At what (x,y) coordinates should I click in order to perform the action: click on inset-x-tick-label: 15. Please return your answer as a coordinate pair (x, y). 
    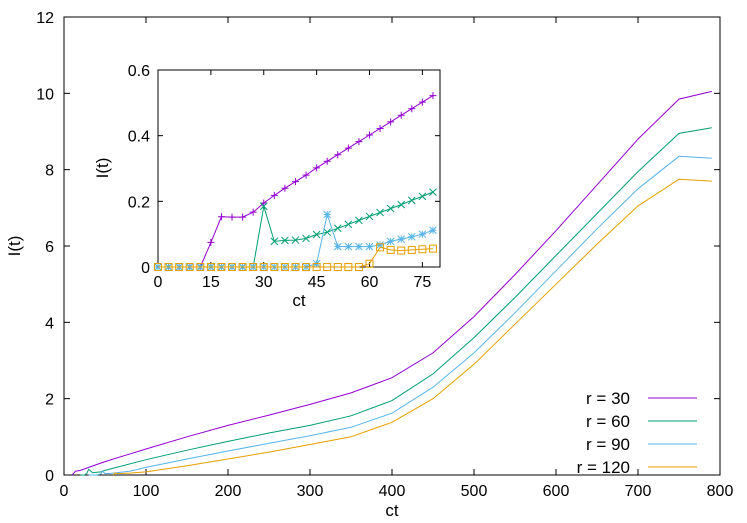
    Looking at the image, I should click on (211, 282).